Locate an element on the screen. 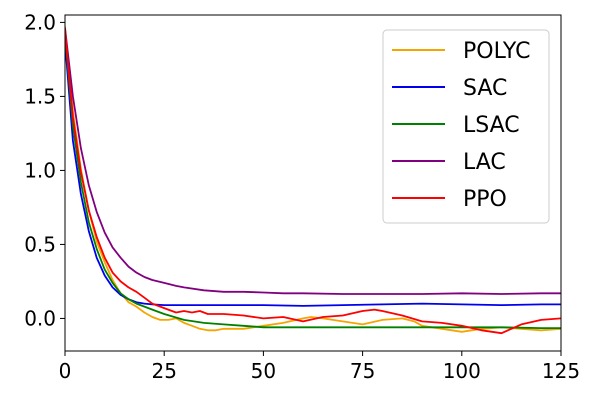 The height and width of the screenshot is (400, 600). y-tick-label: 1.0 is located at coordinates (40, 170).